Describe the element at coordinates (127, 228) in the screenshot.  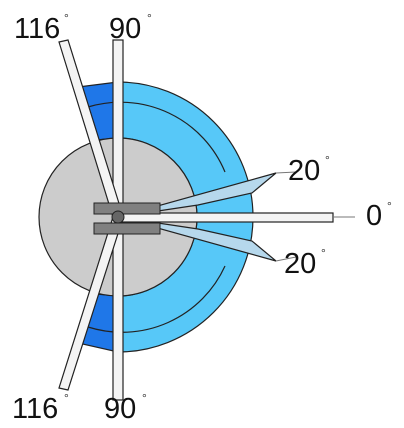
I see `connector-block-bottom` at that location.